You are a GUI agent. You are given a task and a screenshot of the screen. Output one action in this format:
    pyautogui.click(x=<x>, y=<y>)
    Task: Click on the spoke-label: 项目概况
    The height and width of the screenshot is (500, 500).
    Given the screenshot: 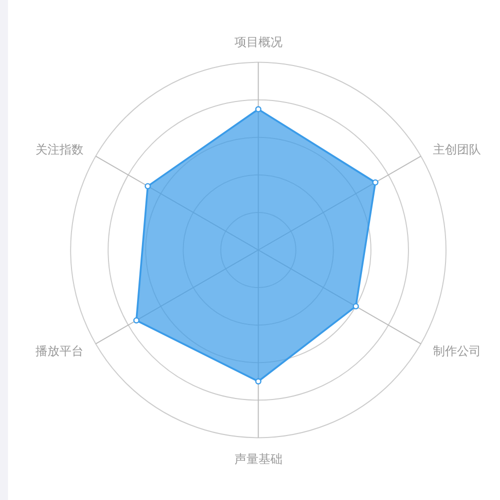 What is the action you would take?
    pyautogui.click(x=258, y=41)
    